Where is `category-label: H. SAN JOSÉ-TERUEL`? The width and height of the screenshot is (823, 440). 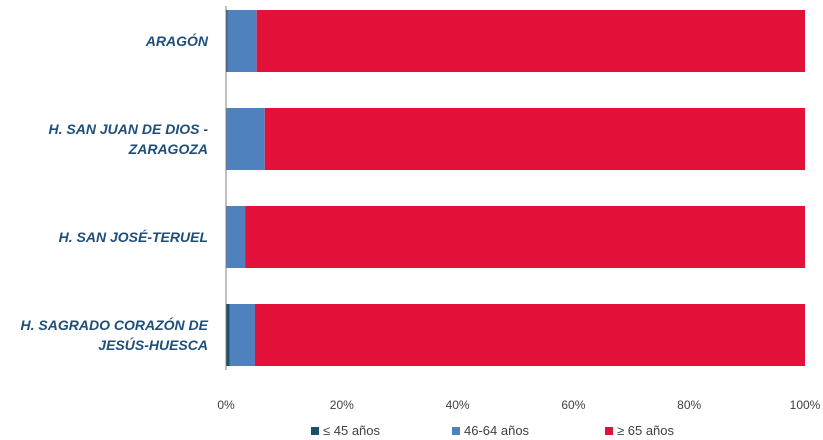
category-label: H. SAN JOSÉ-TERUEL is located at coordinates (133, 237).